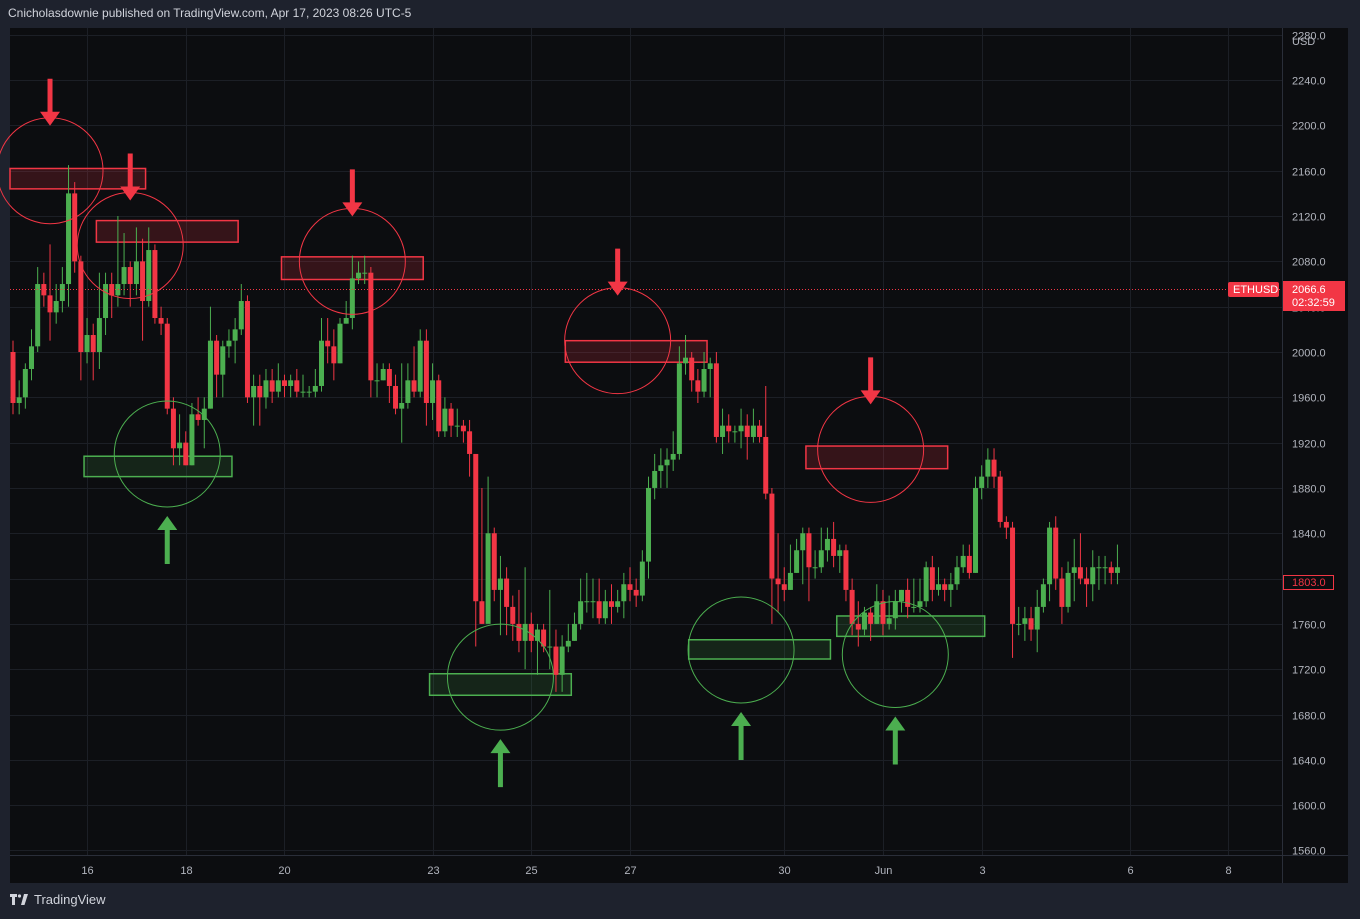 This screenshot has height=919, width=1360. I want to click on currency-label: USD, so click(1303, 42).